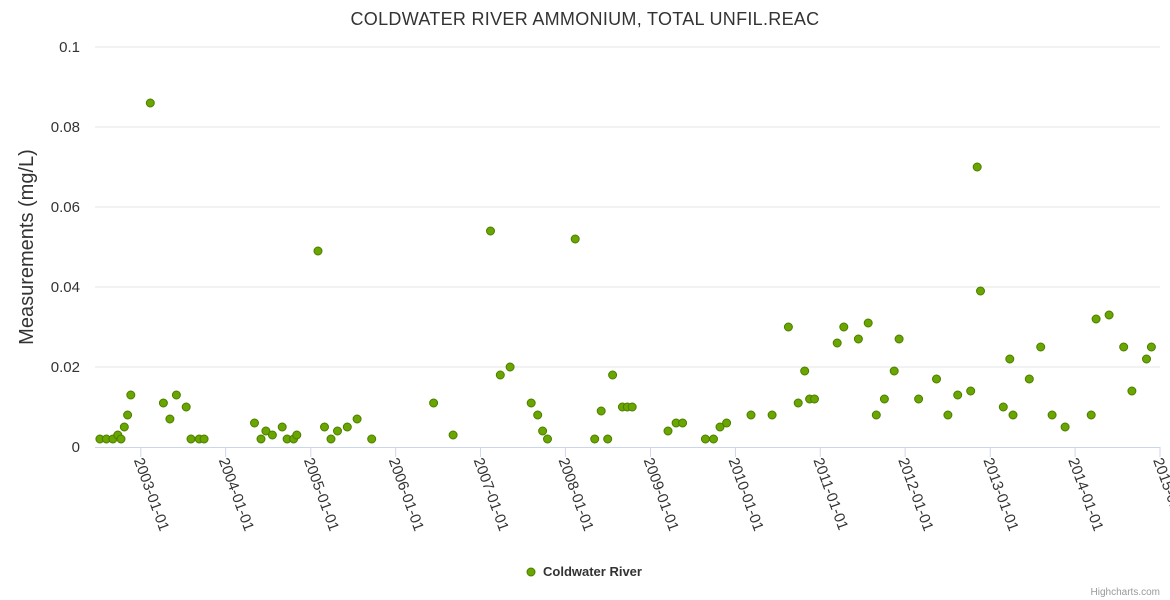  I want to click on y-axis-ticks: 0 0.02 0.04 0.06 0.08 0.1, so click(65, 247).